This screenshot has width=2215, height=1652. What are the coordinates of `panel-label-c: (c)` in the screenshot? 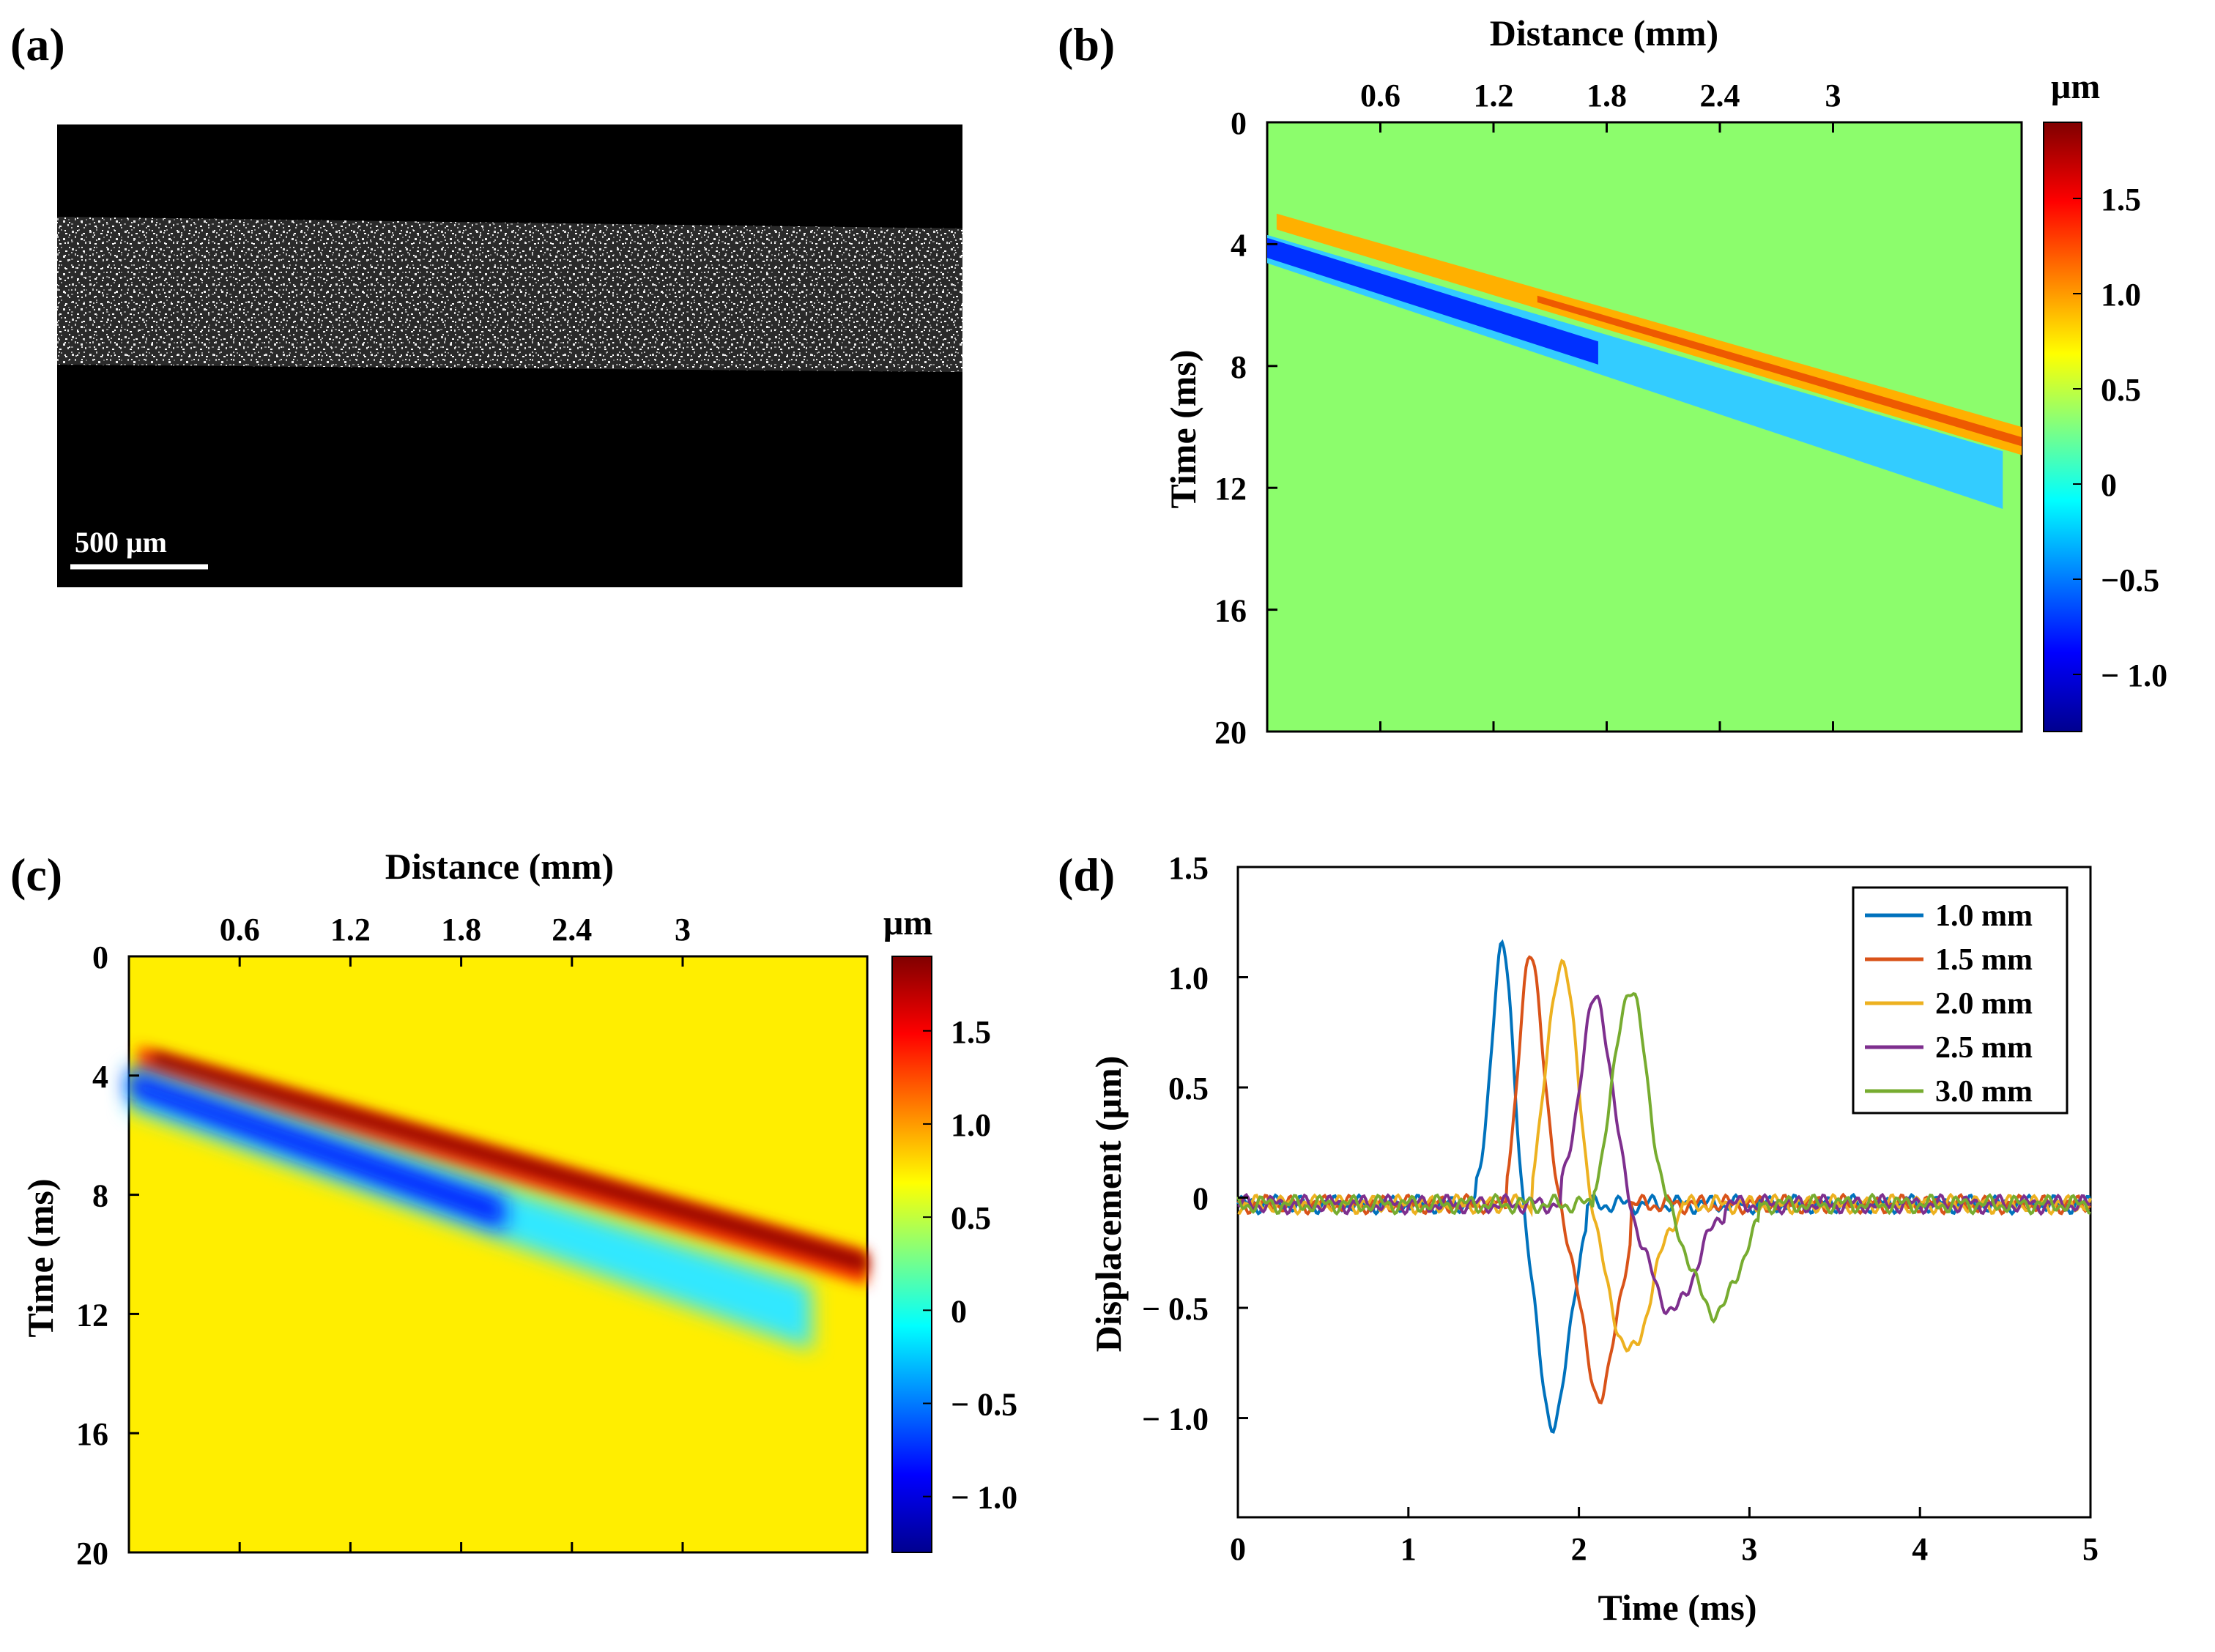 It's located at (36, 875).